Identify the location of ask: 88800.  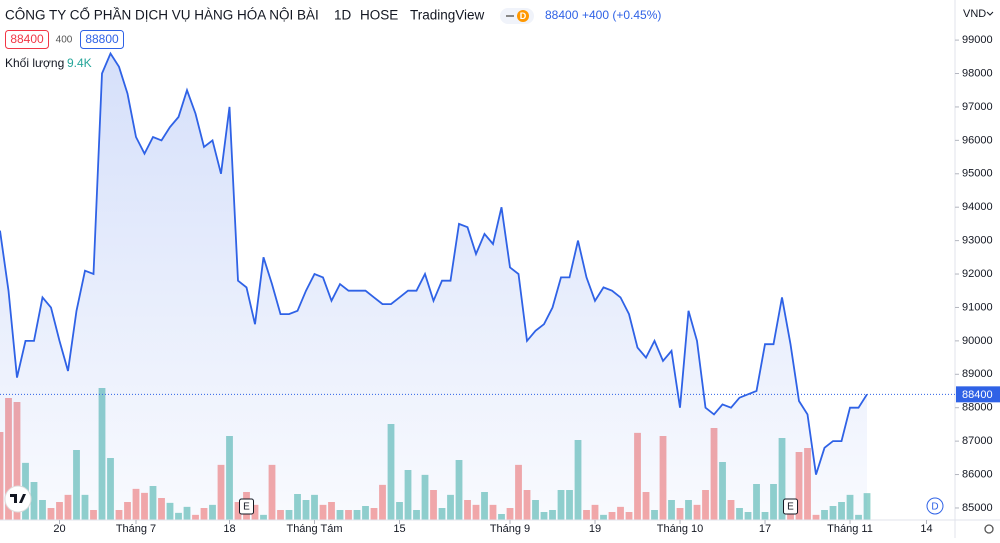
(102, 39).